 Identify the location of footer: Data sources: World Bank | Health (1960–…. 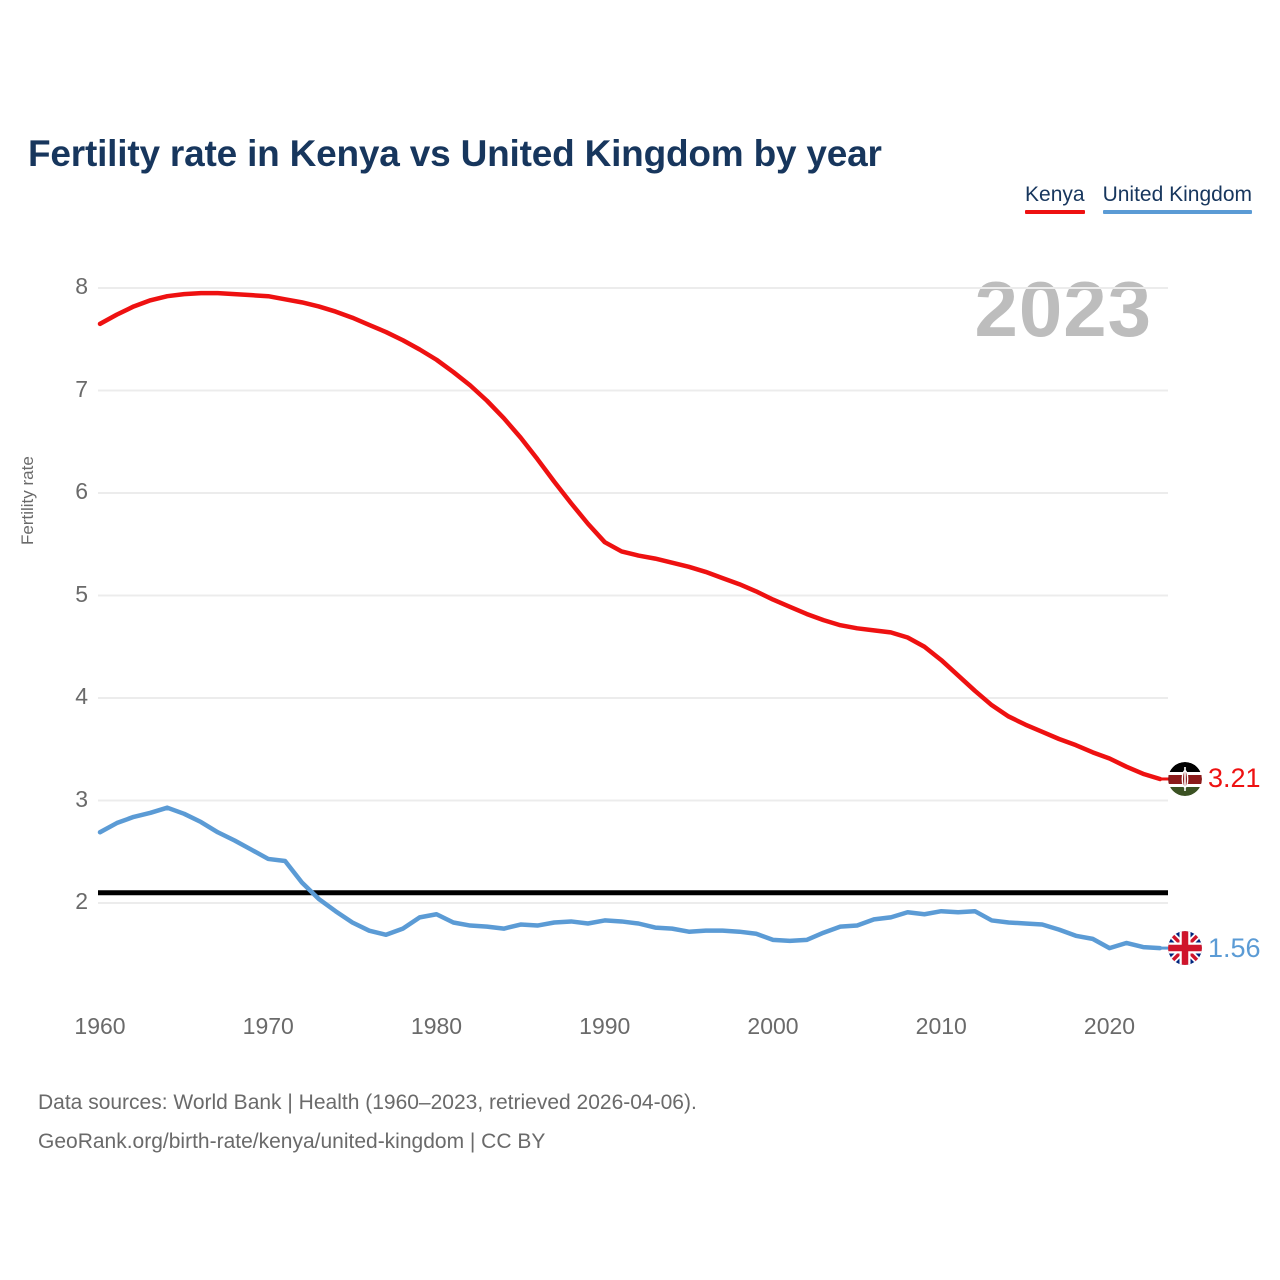
(367, 1122).